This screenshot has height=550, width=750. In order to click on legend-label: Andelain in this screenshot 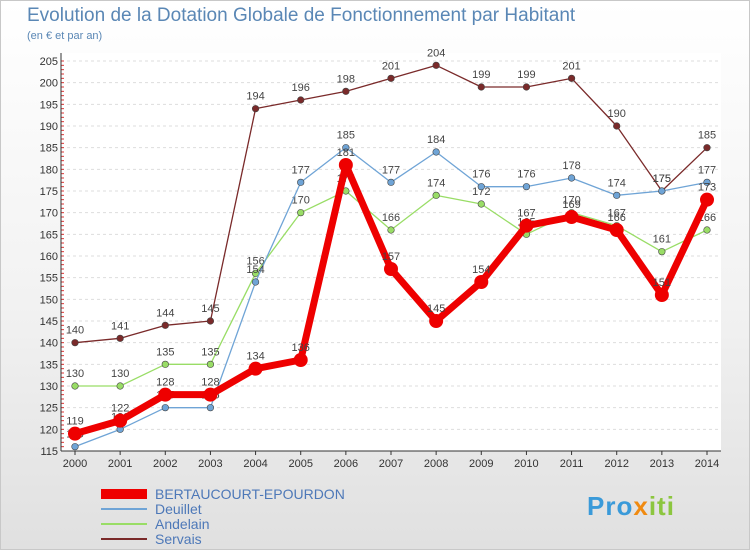, I will do `click(182, 523)`.